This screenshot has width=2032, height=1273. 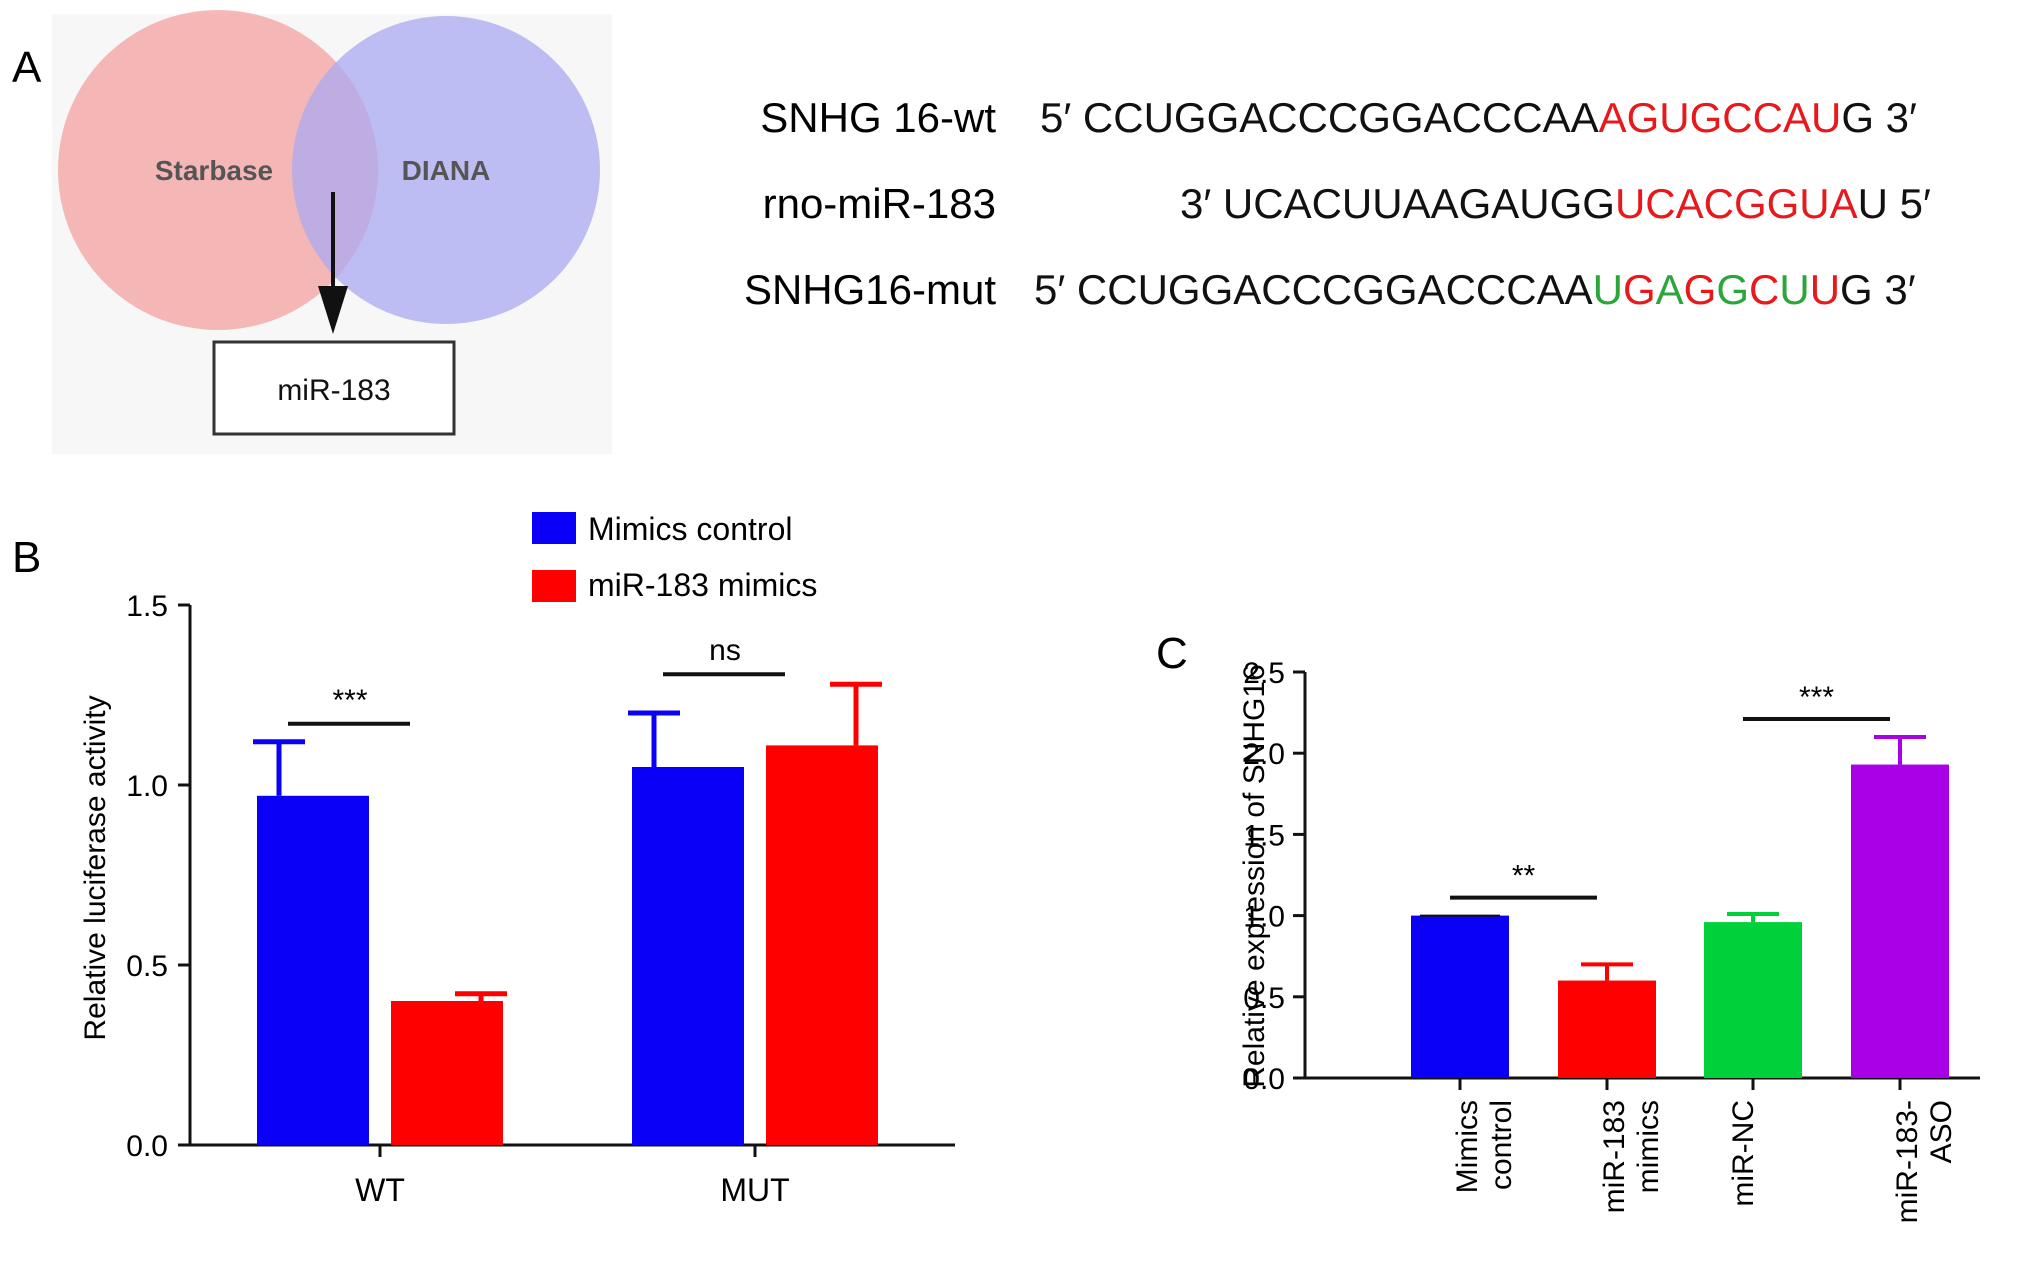 What do you see at coordinates (1614, 1156) in the screenshot?
I see `x-tick-label-line: miR-183` at bounding box center [1614, 1156].